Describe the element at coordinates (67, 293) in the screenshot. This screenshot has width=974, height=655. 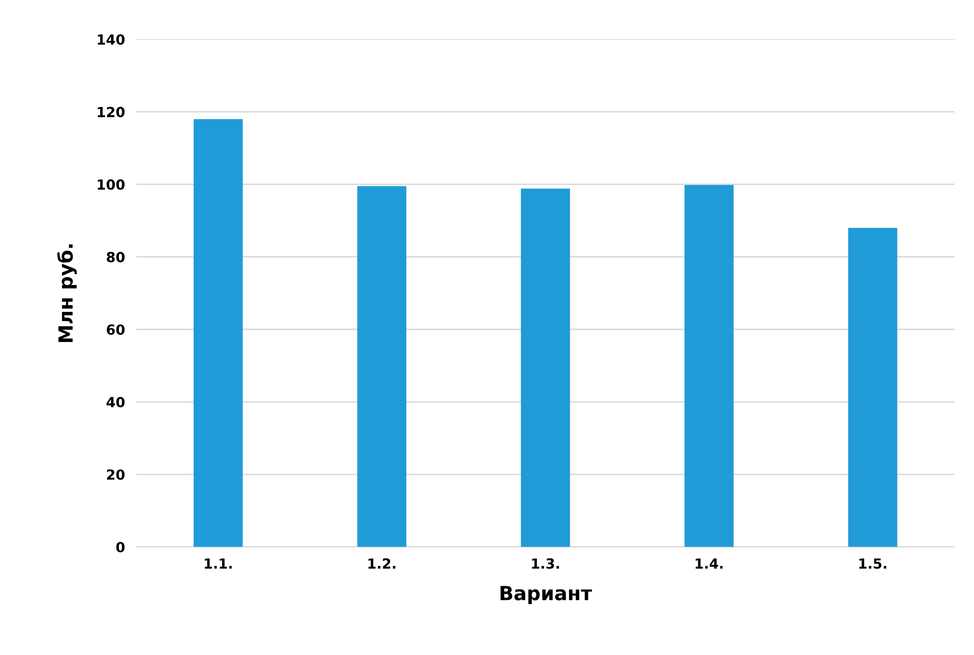
I see `y-axis-title: Млн руб.` at that location.